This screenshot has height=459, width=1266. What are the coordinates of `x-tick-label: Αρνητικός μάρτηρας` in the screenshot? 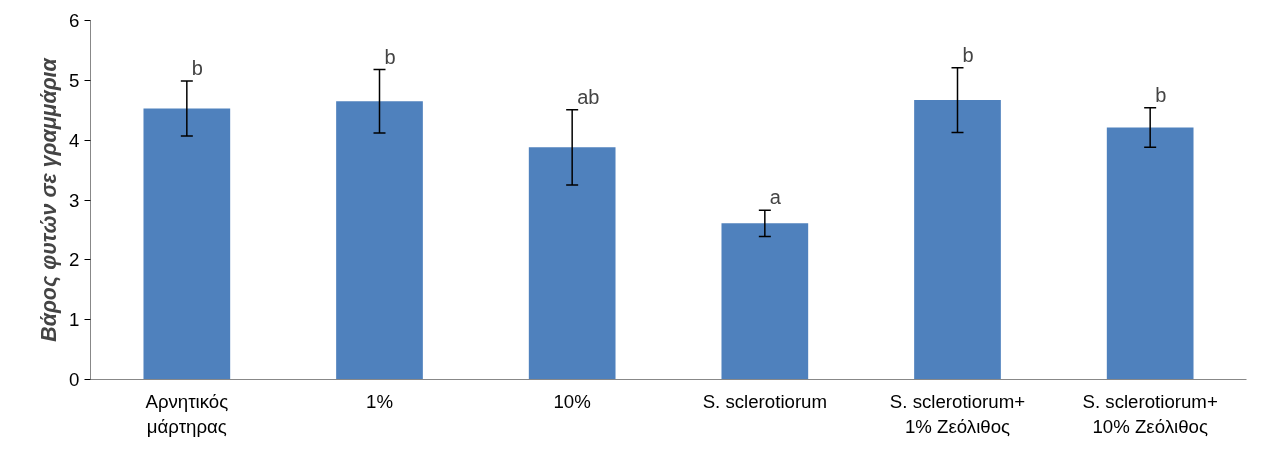 It's located at (187, 413).